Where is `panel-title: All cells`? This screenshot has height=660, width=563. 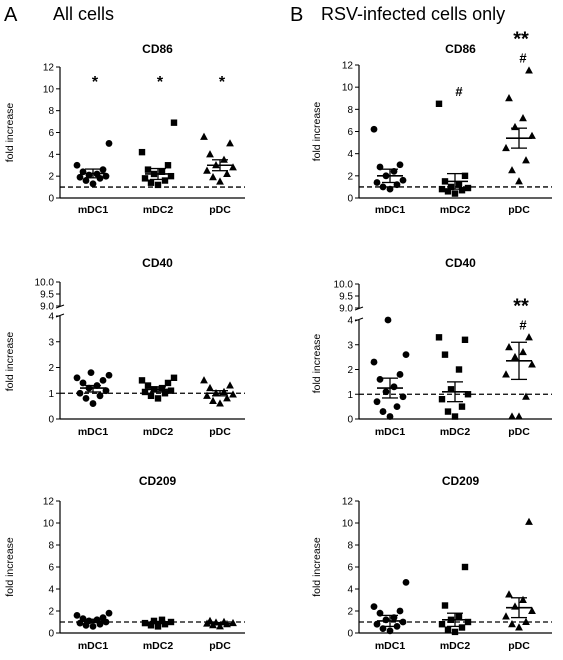 panel-title: All cells is located at coordinates (84, 14).